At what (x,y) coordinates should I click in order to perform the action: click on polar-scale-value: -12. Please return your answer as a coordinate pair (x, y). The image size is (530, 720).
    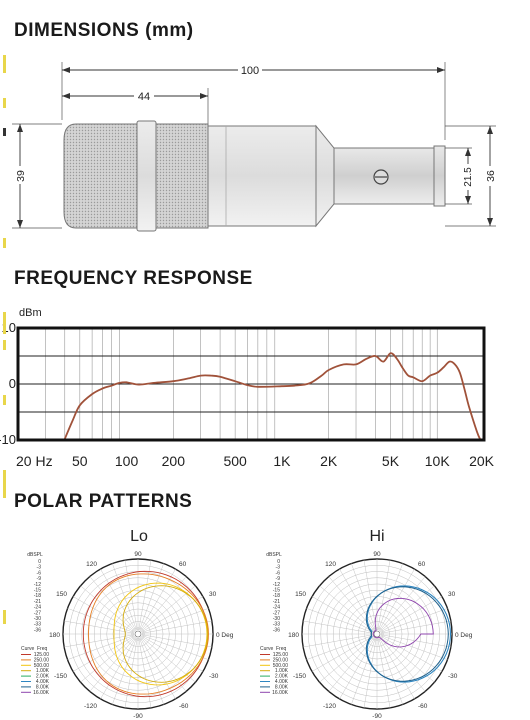
    Looking at the image, I should click on (37, 585).